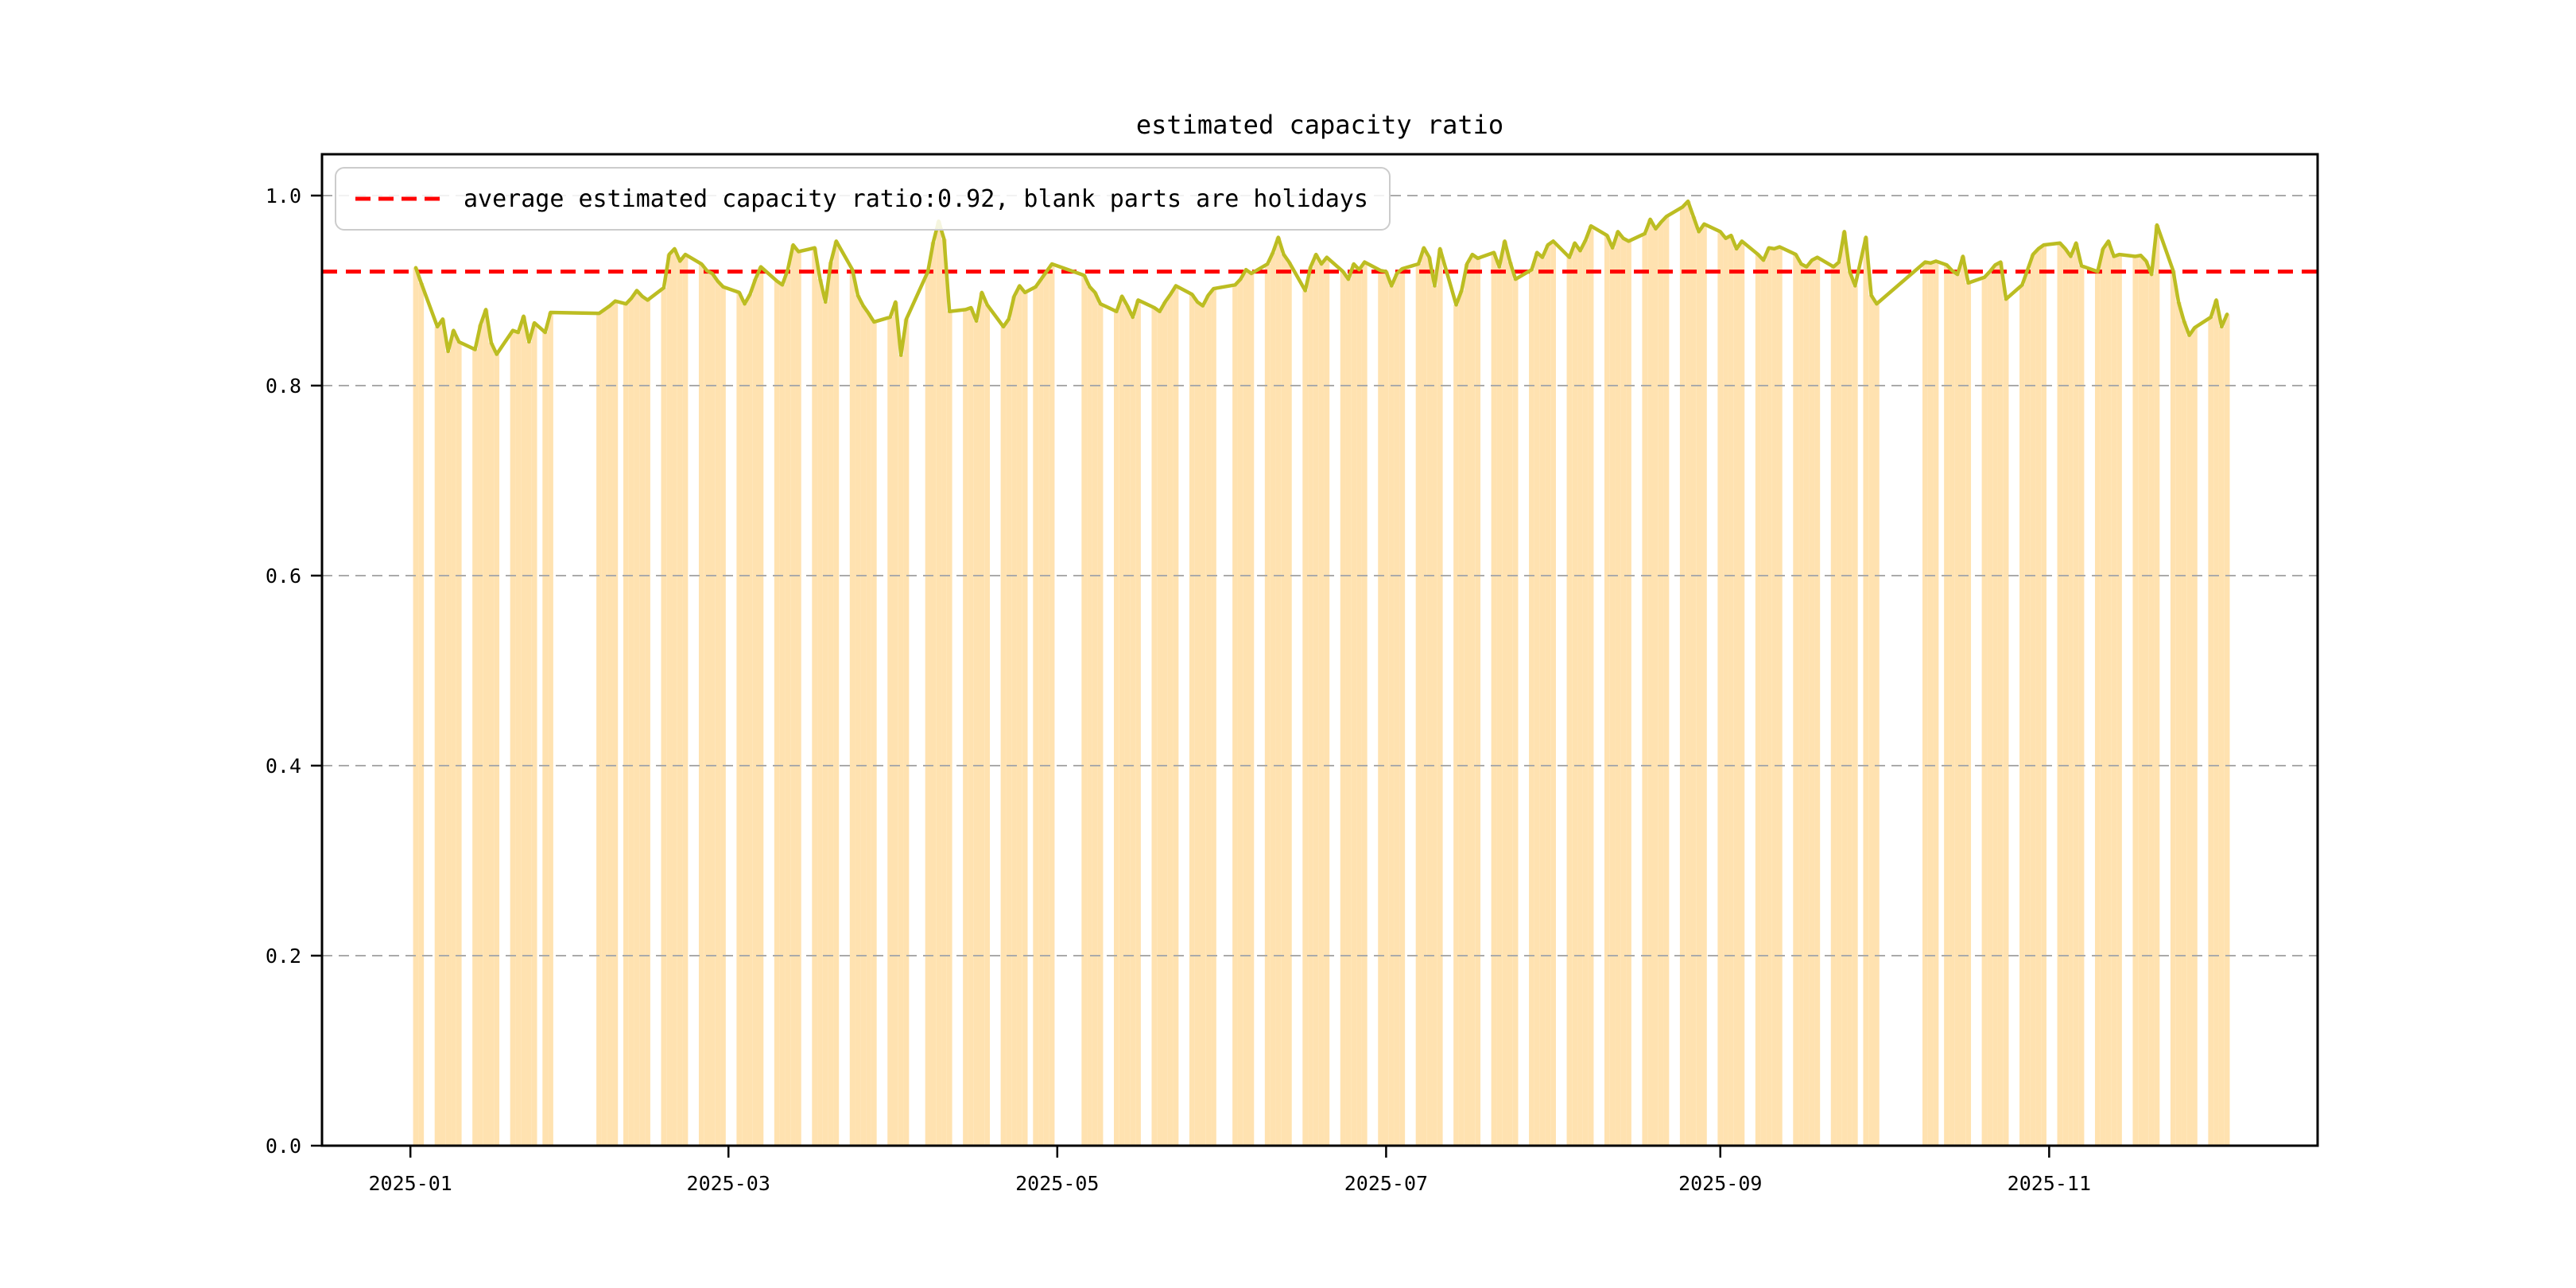  Describe the element at coordinates (1057, 1183) in the screenshot. I see `x-tick-label: 2025-05` at that location.